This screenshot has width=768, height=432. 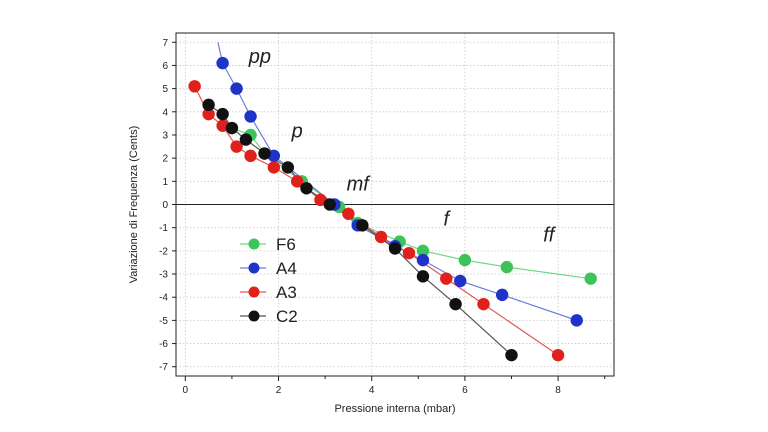 I want to click on legend-label: C2, so click(x=287, y=316).